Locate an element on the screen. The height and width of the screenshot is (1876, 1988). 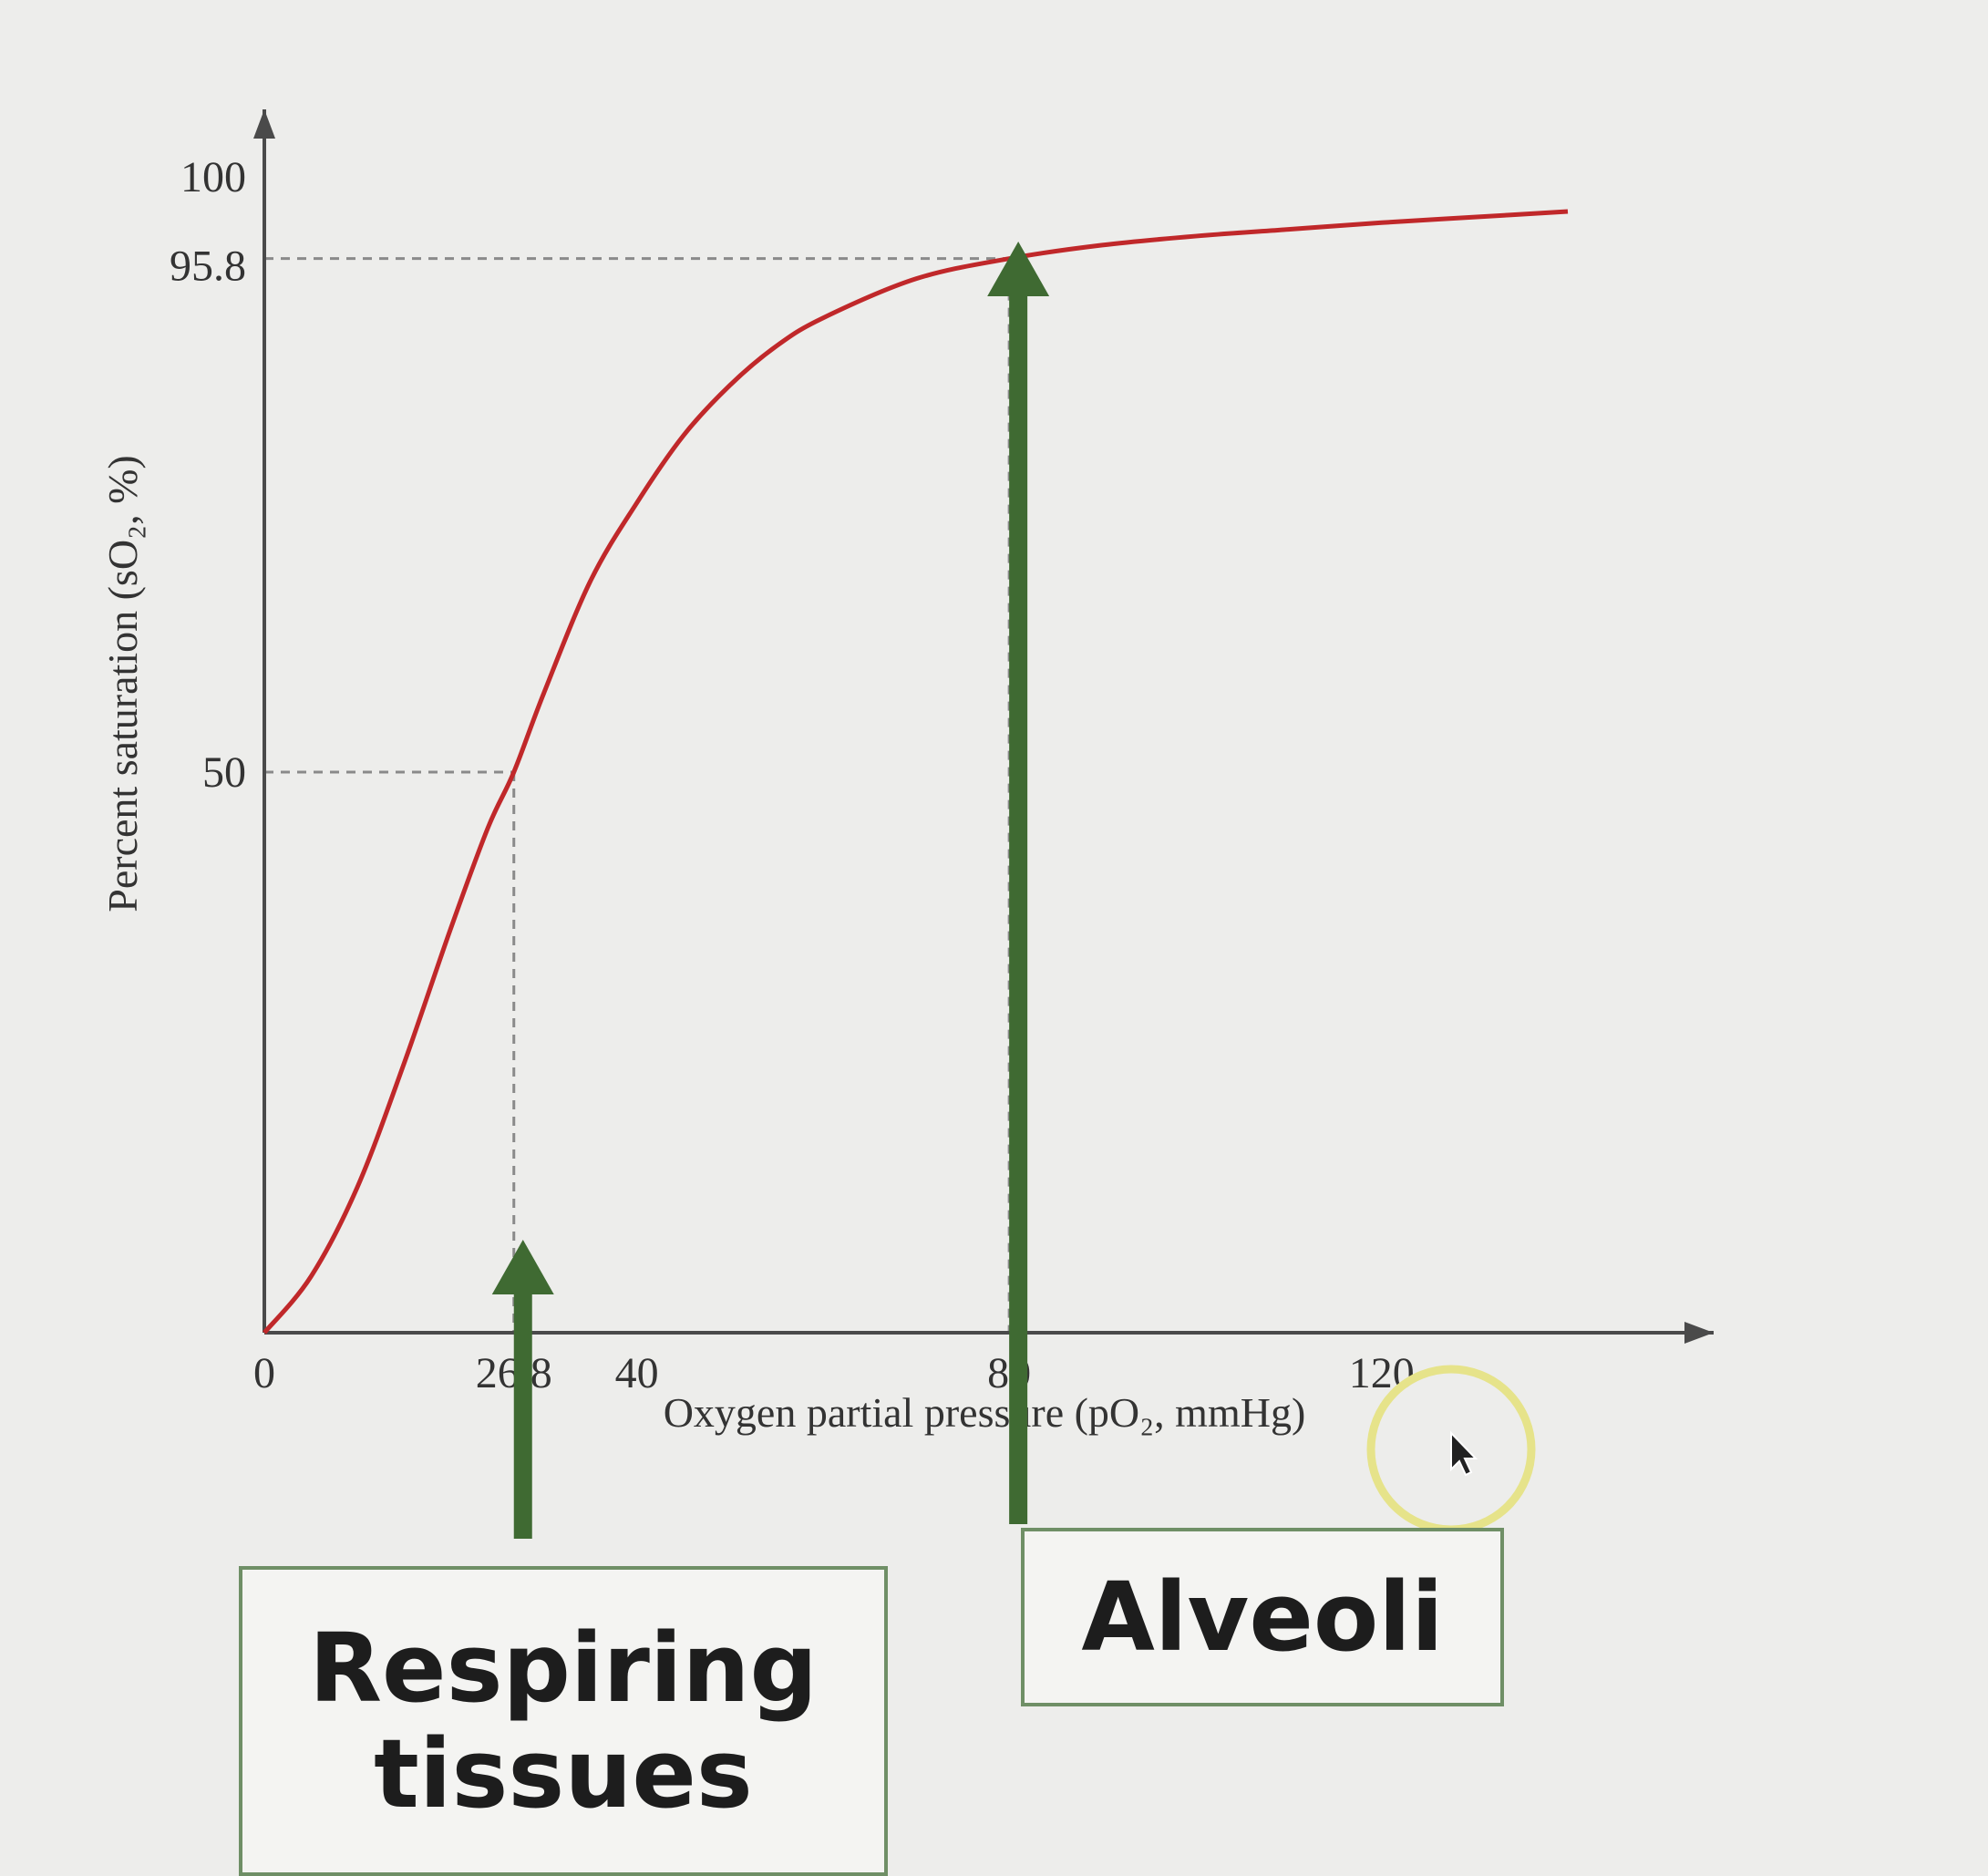
callout-respiring-tissues-line-2: tissues is located at coordinates (563, 1774).